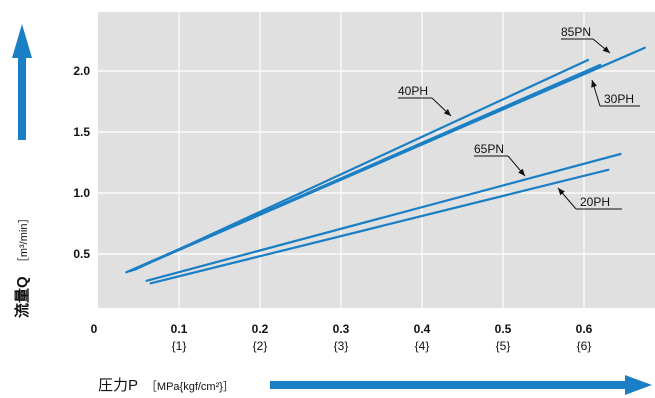  I want to click on y-axis-title: 流量Q ［m³/min］, so click(22, 265).